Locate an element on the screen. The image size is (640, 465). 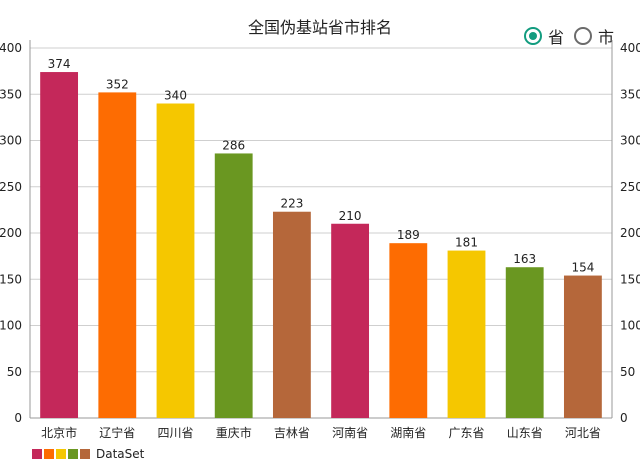
x-tick-label: 四川省 is located at coordinates (175, 433).